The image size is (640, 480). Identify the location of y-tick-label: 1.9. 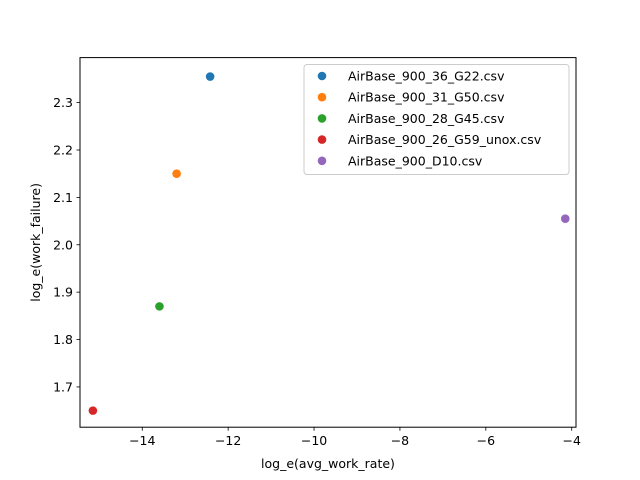
(63, 292).